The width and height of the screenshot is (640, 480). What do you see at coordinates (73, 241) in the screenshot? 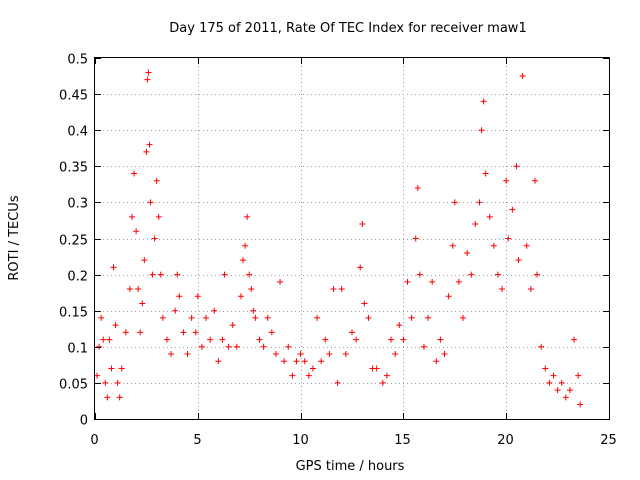
I see `y-tick-label: 0.25` at bounding box center [73, 241].